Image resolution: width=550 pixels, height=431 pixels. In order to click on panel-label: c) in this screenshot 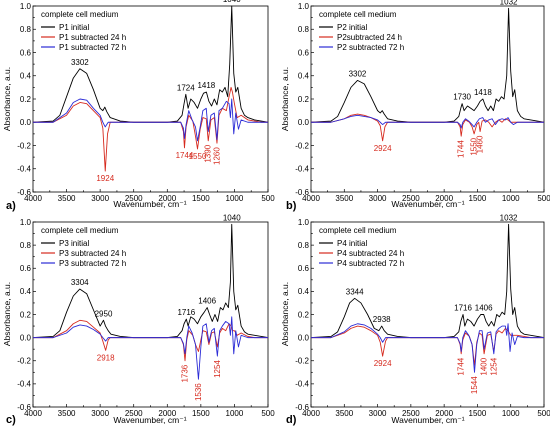, I will do `click(11, 420)`.